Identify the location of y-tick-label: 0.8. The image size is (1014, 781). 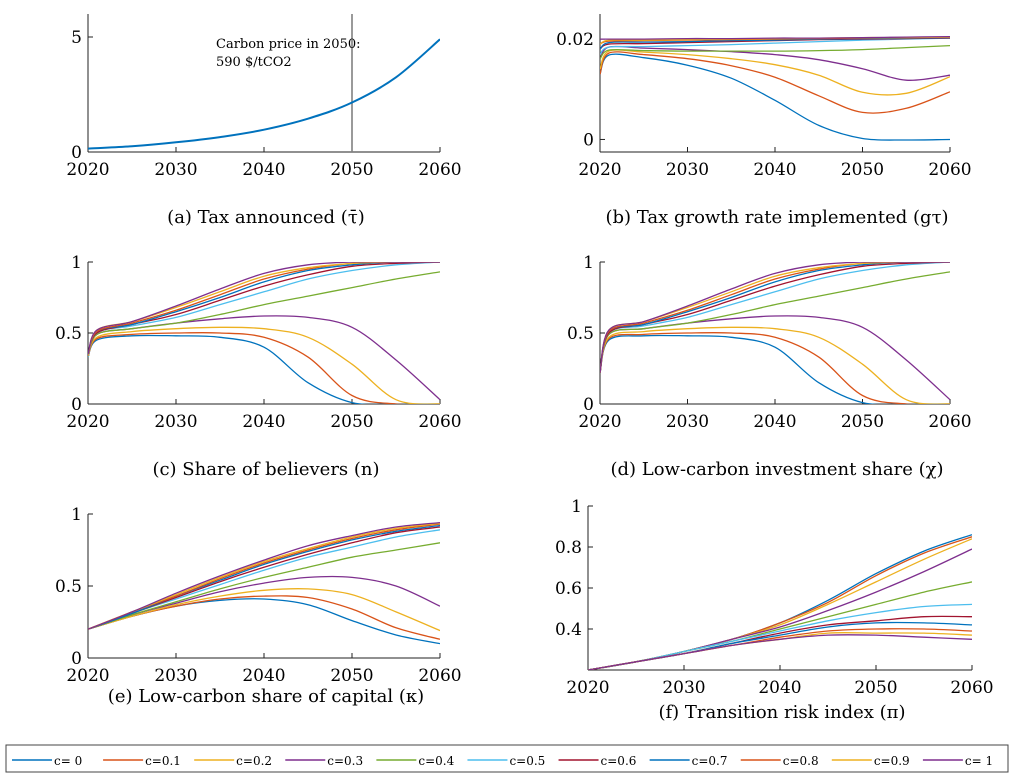
(568, 548).